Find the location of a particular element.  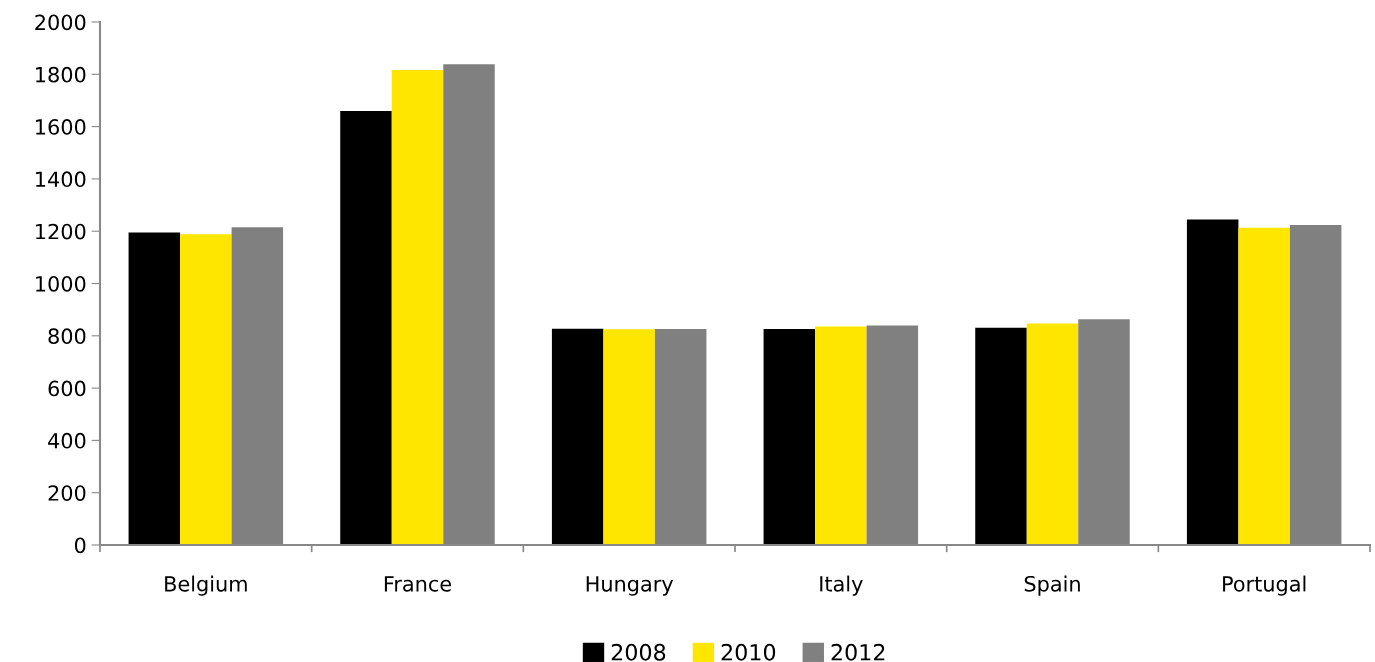

legend-label: 2008 is located at coordinates (638, 652).